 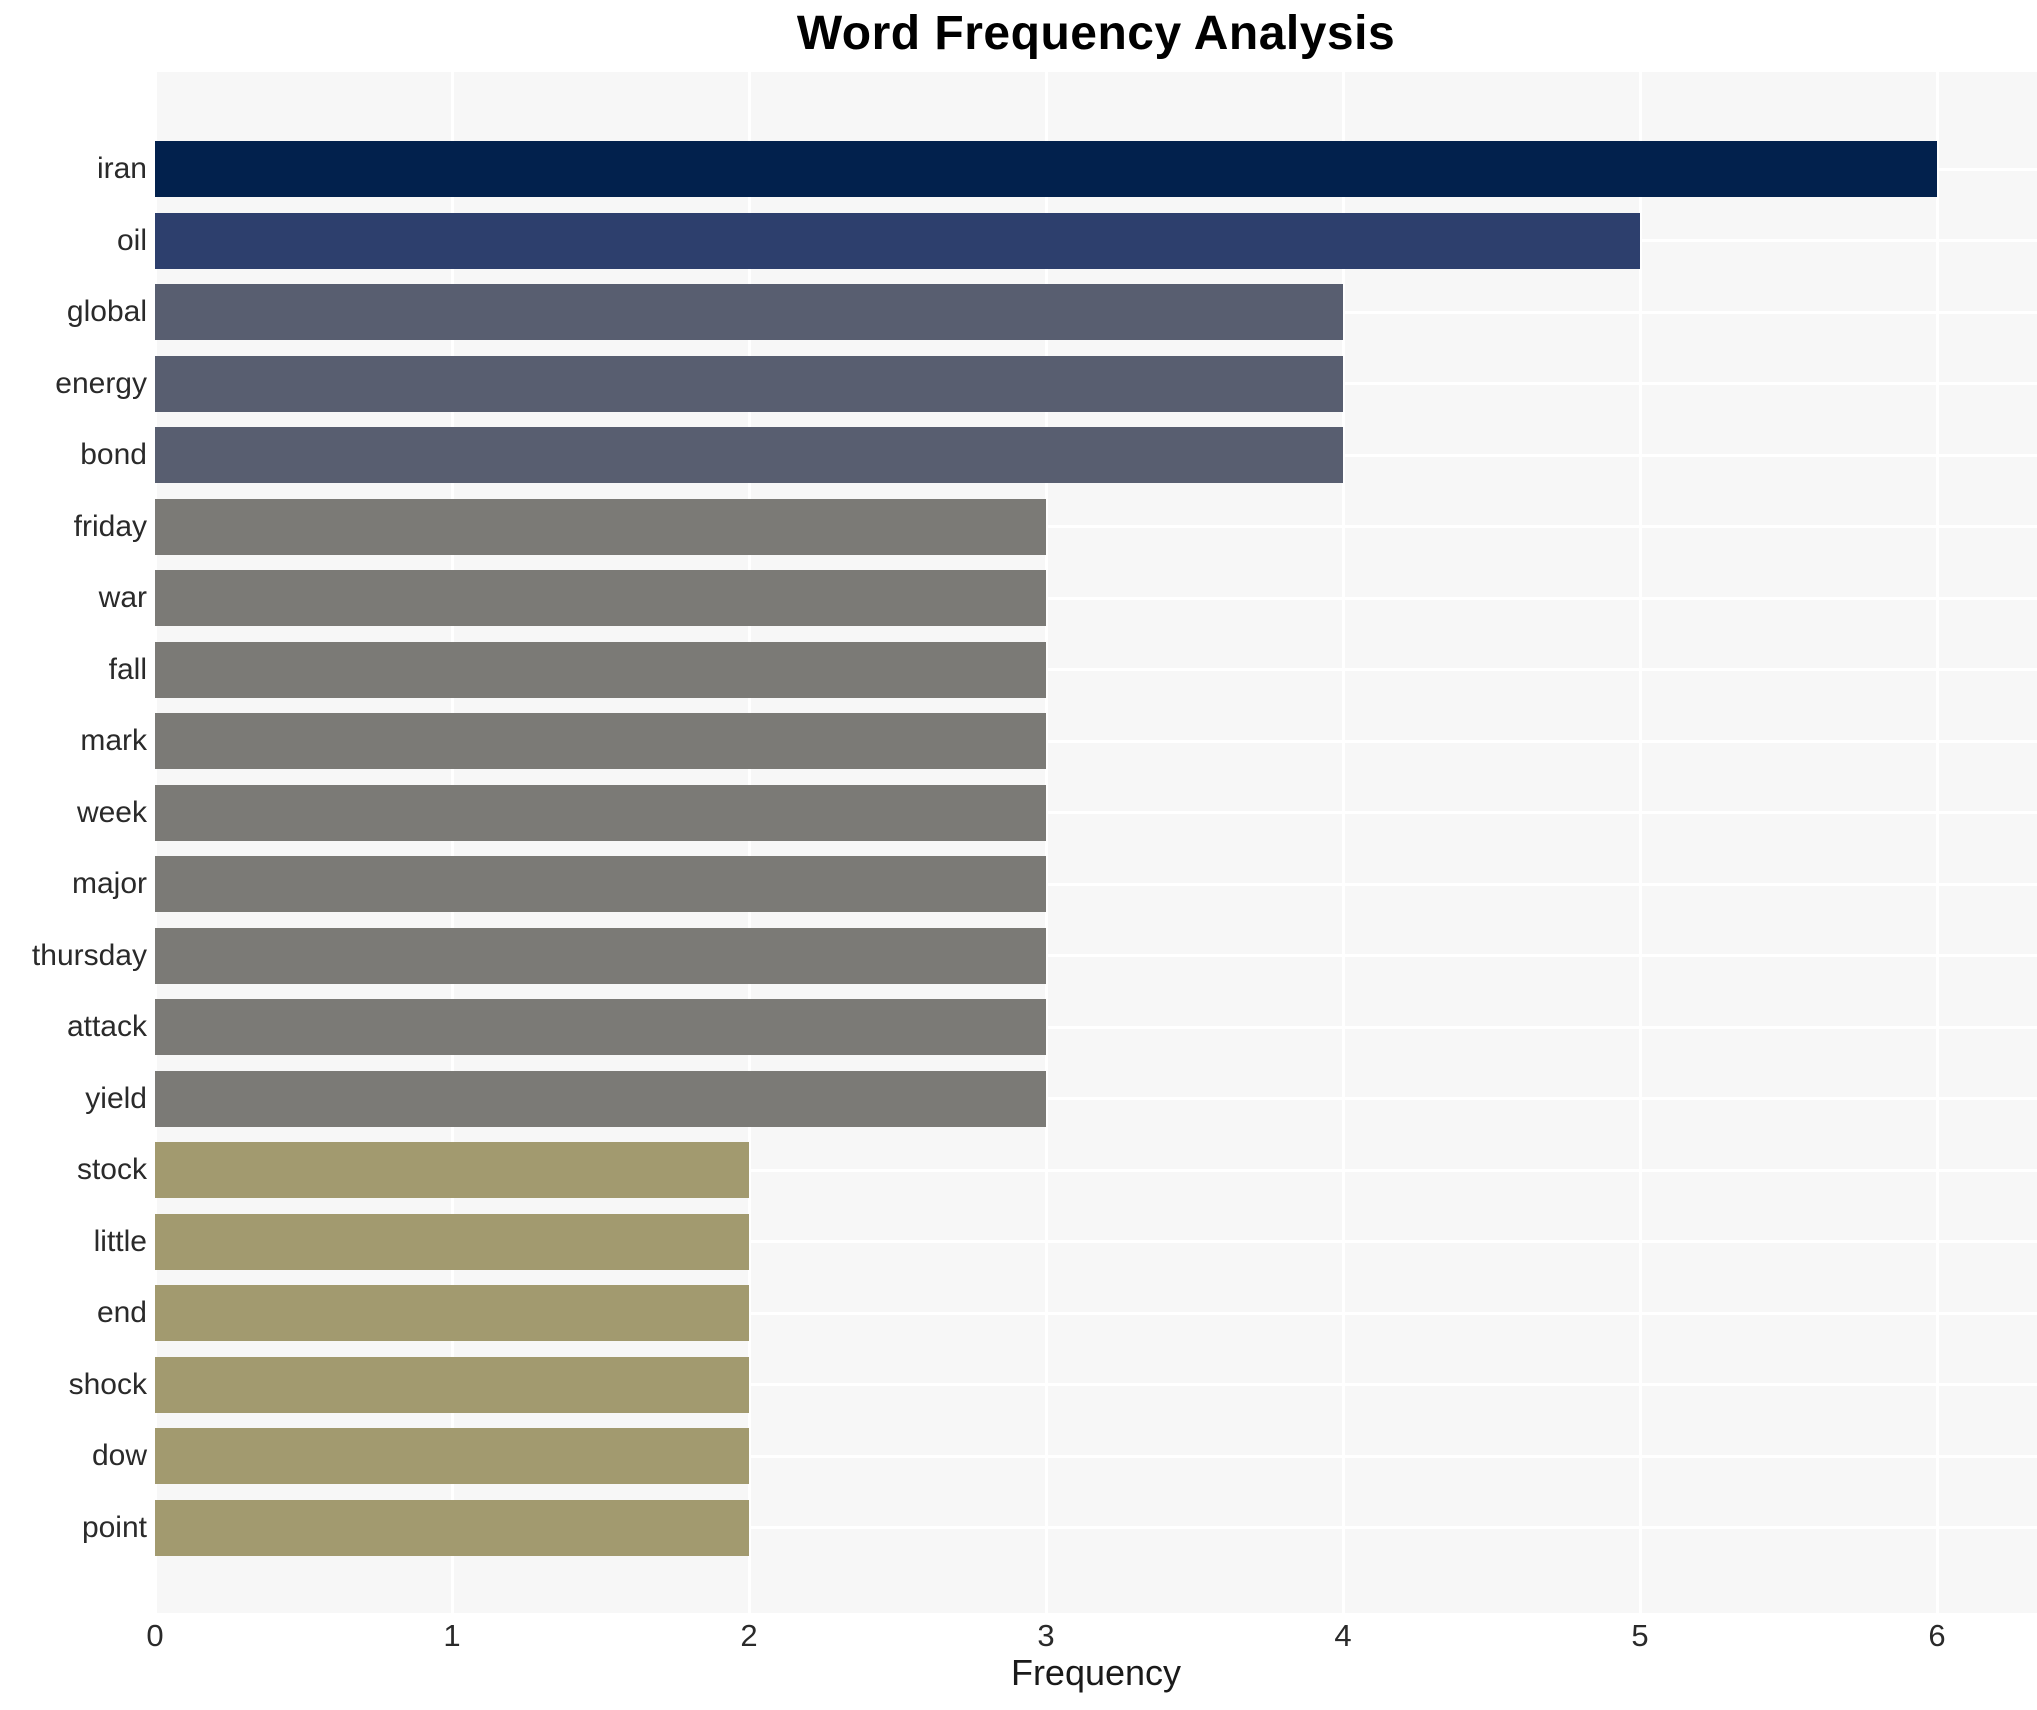 I want to click on bar-end, so click(x=452, y=1313).